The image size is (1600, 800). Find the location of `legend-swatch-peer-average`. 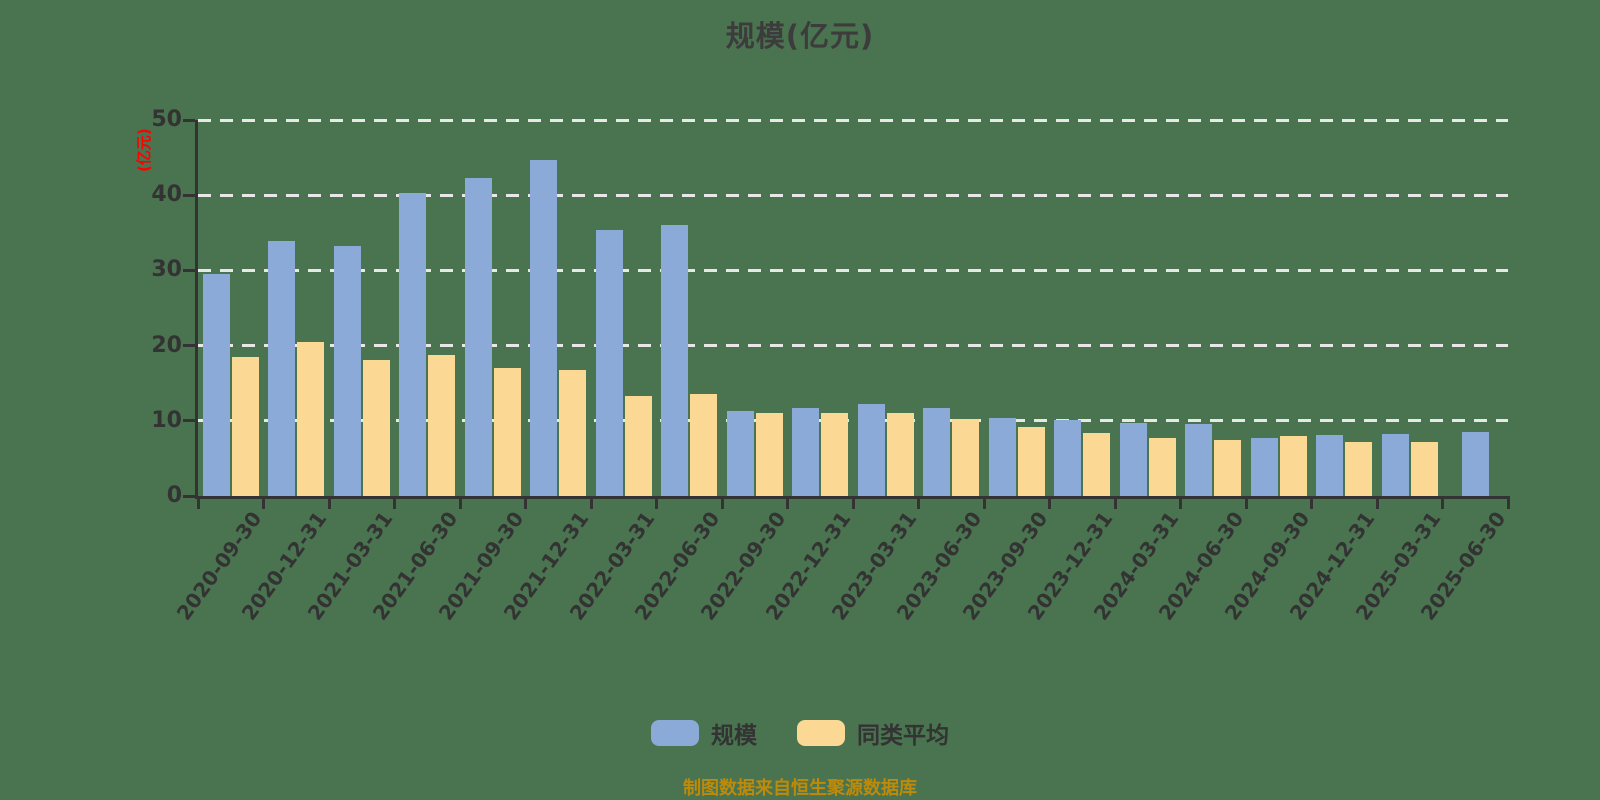

legend-swatch-peer-average is located at coordinates (821, 733).